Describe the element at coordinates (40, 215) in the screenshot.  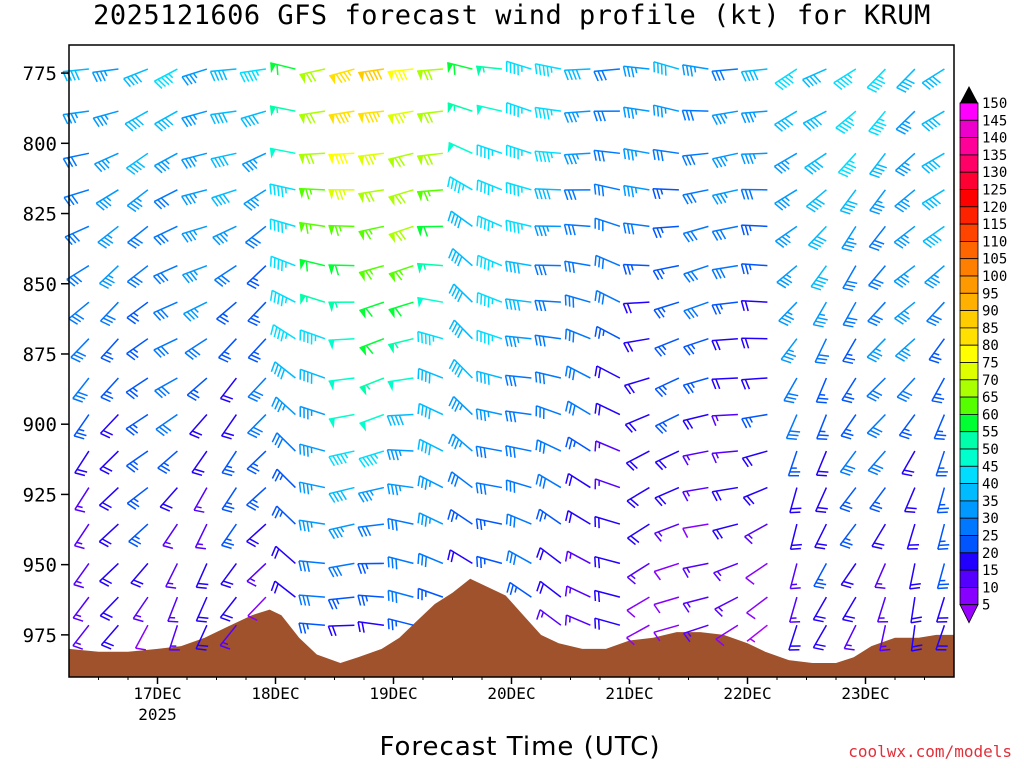
I see `y-tick-label: 825` at that location.